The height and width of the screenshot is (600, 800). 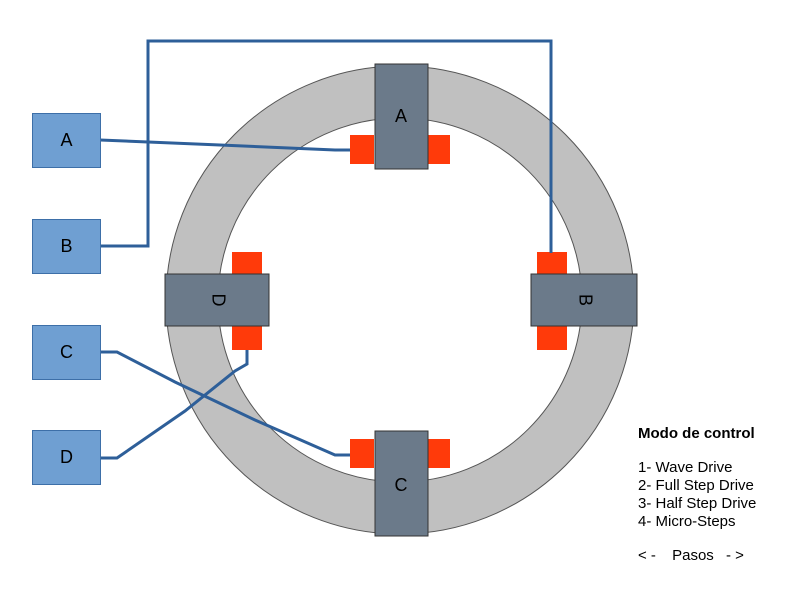 I want to click on pole-top, so click(x=401, y=116).